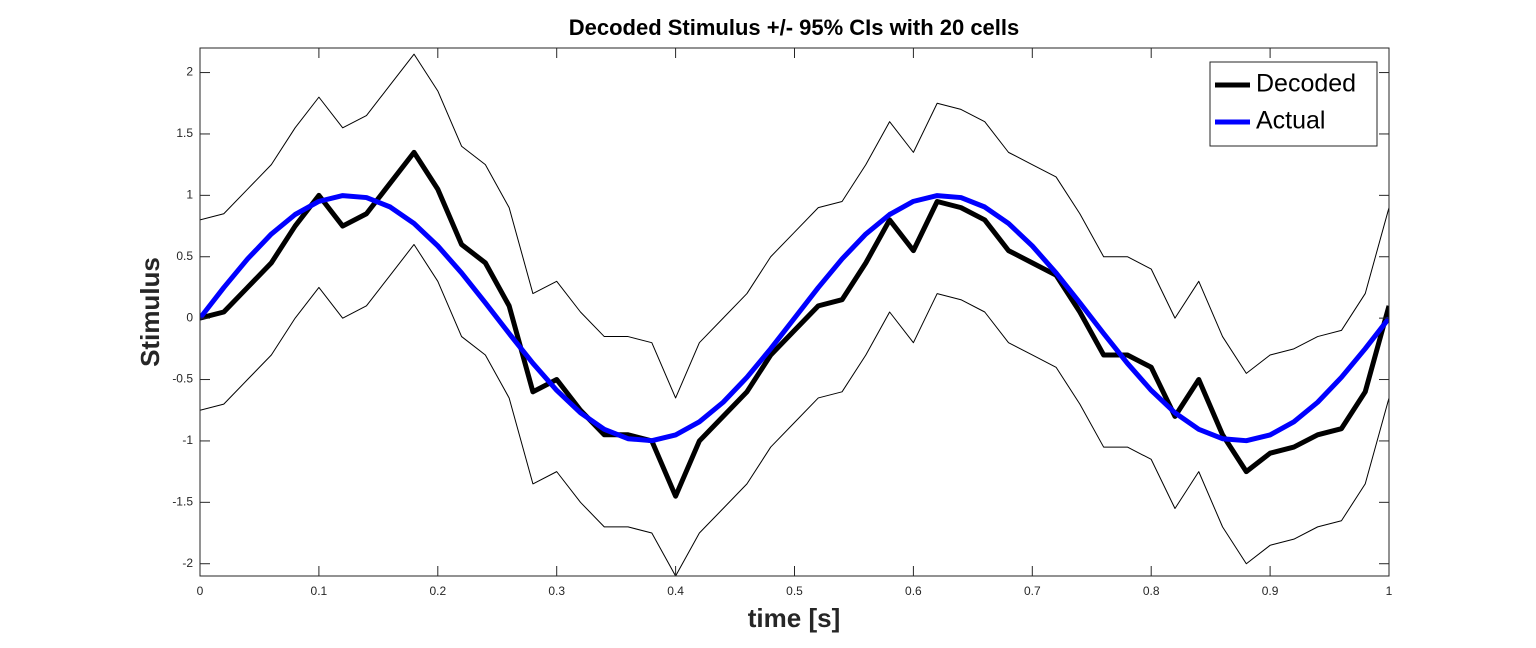 The height and width of the screenshot is (648, 1536). Describe the element at coordinates (675, 591) in the screenshot. I see `x-tick-label: 0.4` at that location.